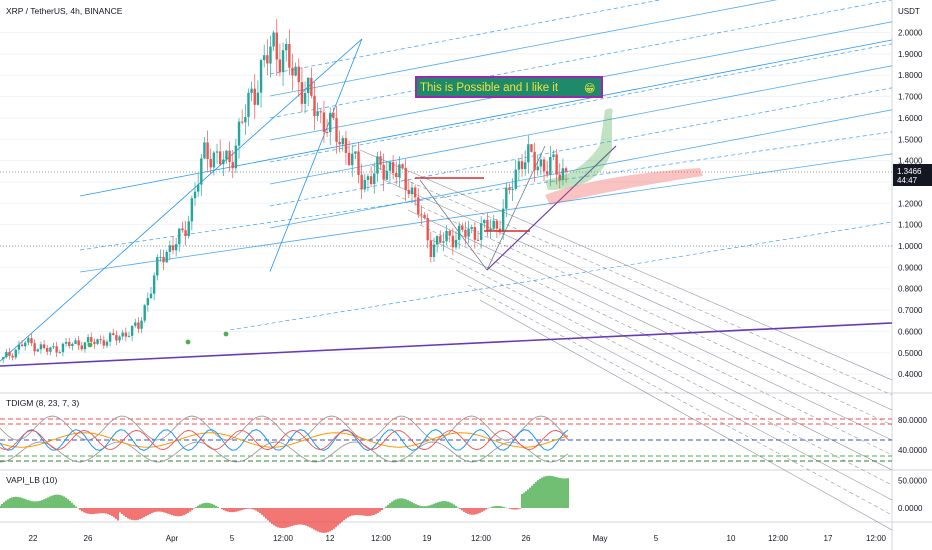 This screenshot has width=932, height=550. What do you see at coordinates (910, 118) in the screenshot?
I see `price-tick-label: 1.6000` at bounding box center [910, 118].